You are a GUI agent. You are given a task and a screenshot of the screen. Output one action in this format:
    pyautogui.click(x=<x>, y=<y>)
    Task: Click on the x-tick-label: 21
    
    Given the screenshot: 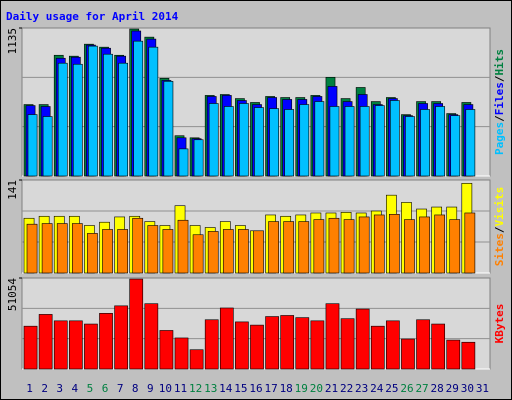 What is the action you would take?
    pyautogui.click(x=331, y=388)
    